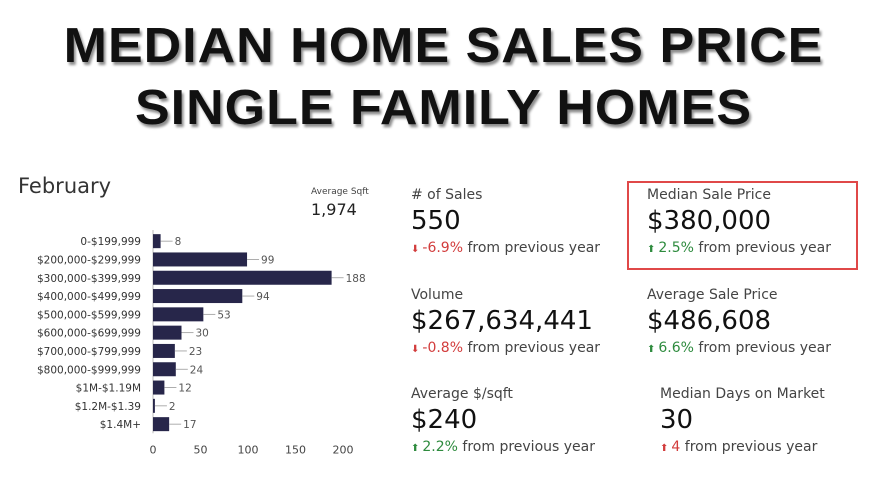 The image size is (887, 482). What do you see at coordinates (709, 221) in the screenshot?
I see `stat-median-price-value: $380,000` at bounding box center [709, 221].